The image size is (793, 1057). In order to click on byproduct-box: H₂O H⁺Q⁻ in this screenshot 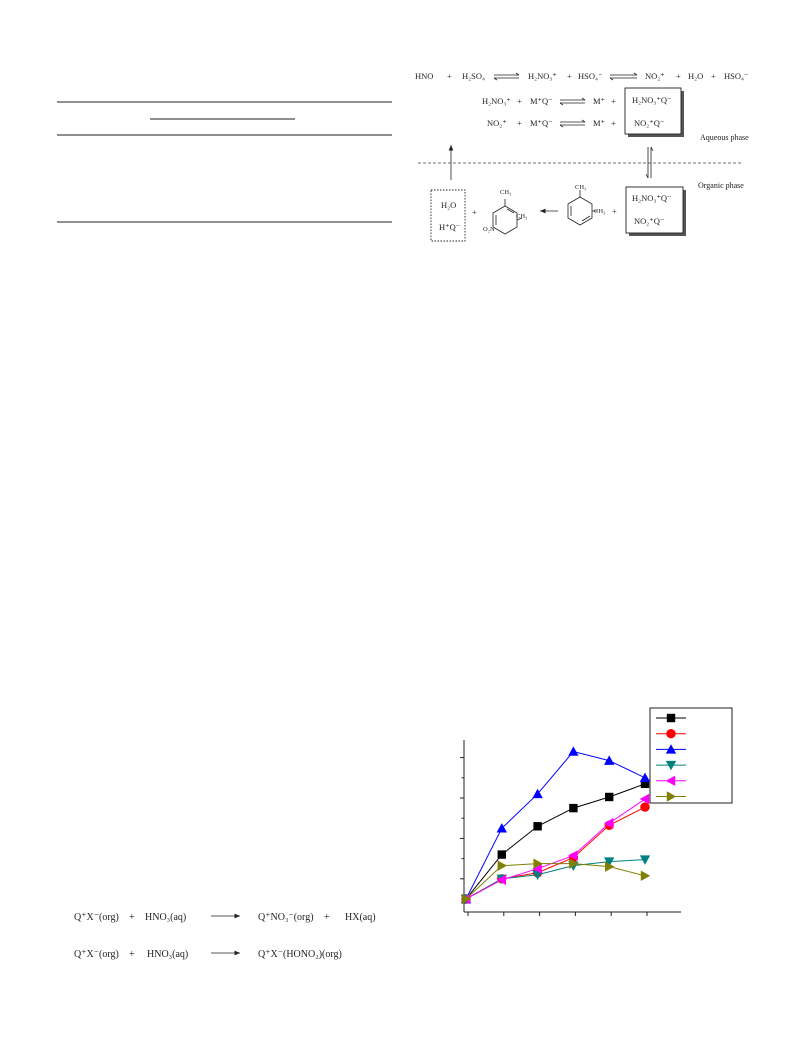, I will do `click(448, 215)`.